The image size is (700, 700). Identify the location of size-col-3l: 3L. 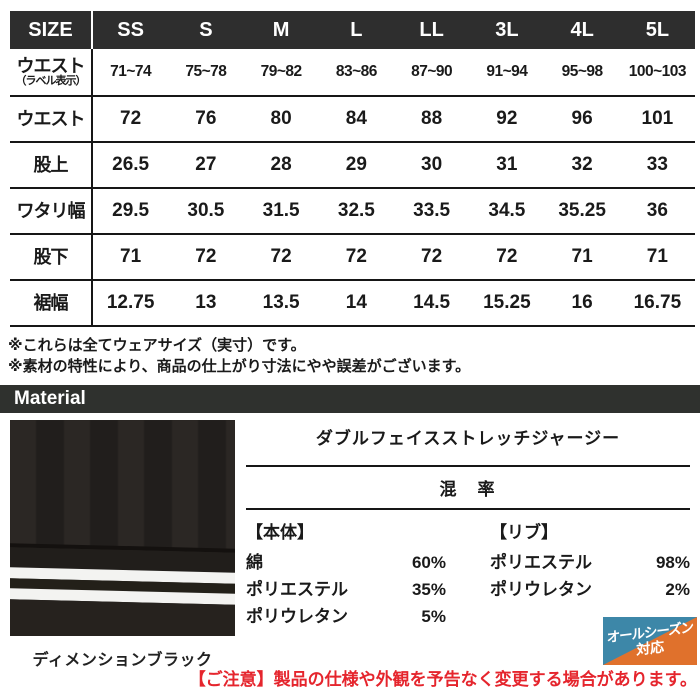
(507, 29).